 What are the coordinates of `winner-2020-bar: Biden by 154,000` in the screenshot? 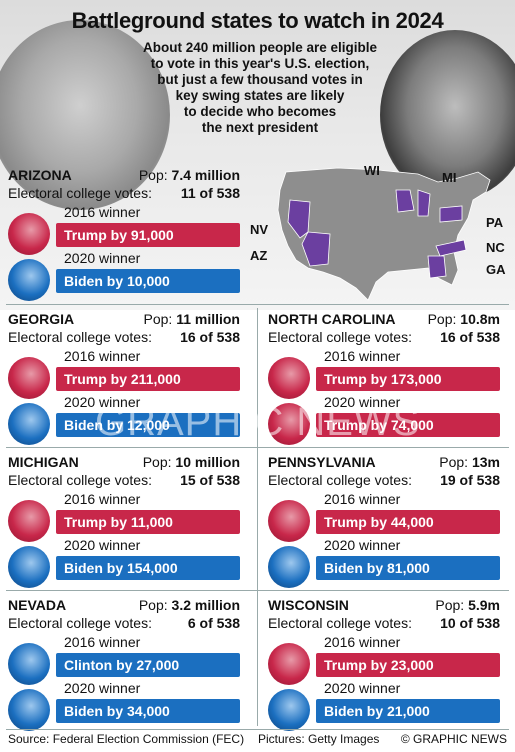 It's located at (148, 568).